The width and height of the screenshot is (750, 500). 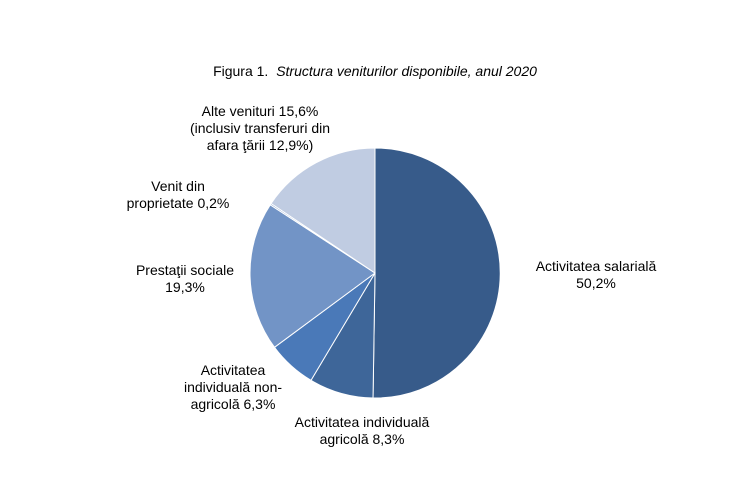 I want to click on slice-label-property-income: Venit din proprietate 0,2%, so click(x=178, y=194).